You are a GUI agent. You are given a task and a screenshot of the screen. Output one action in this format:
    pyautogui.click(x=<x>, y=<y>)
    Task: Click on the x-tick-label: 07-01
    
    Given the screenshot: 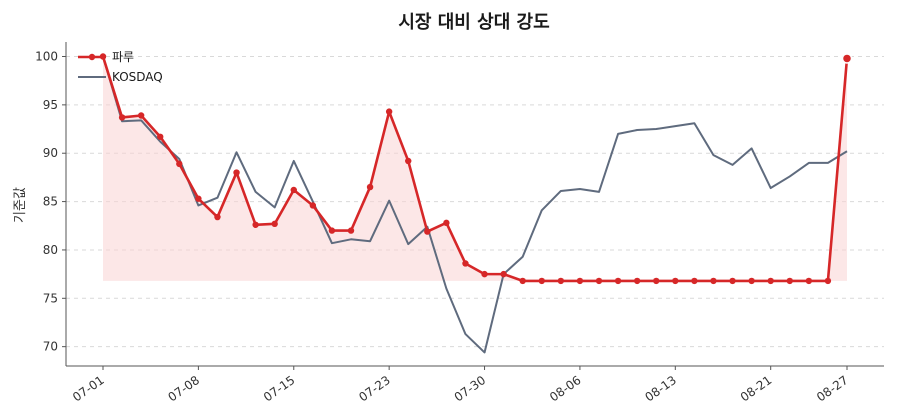 What is the action you would take?
    pyautogui.click(x=88, y=388)
    